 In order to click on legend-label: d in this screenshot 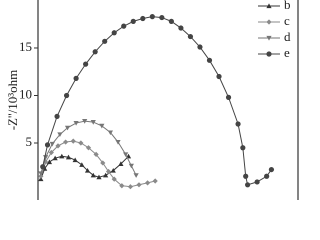, I will do `click(287, 36)`.